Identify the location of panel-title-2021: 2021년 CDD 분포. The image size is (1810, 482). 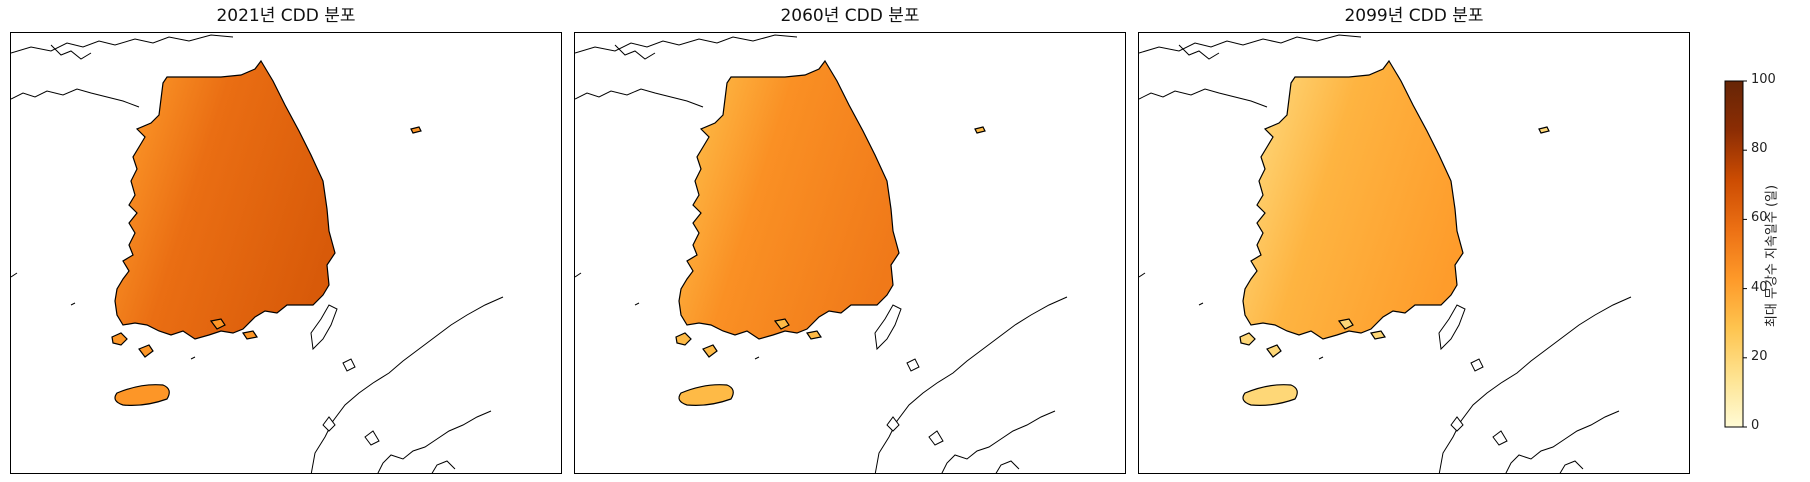
(286, 16).